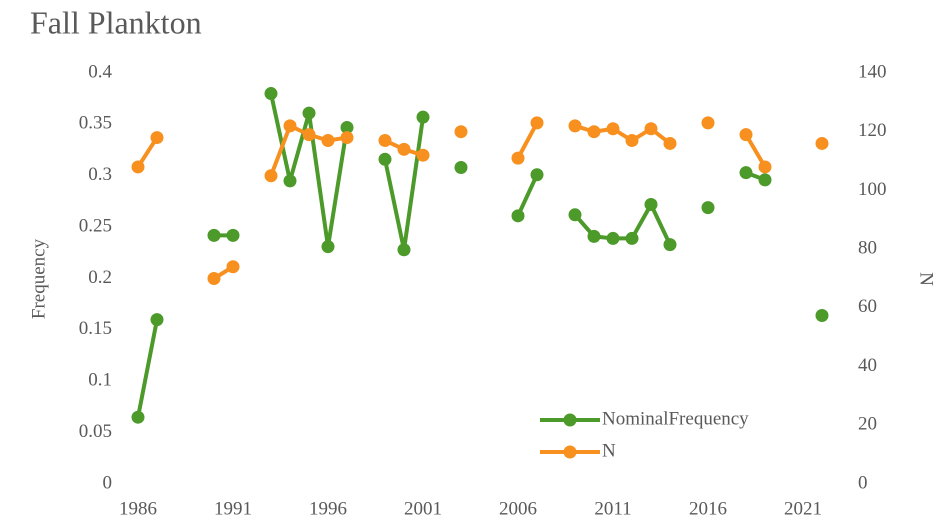  I want to click on y2-tick-label: 80, so click(867, 248).